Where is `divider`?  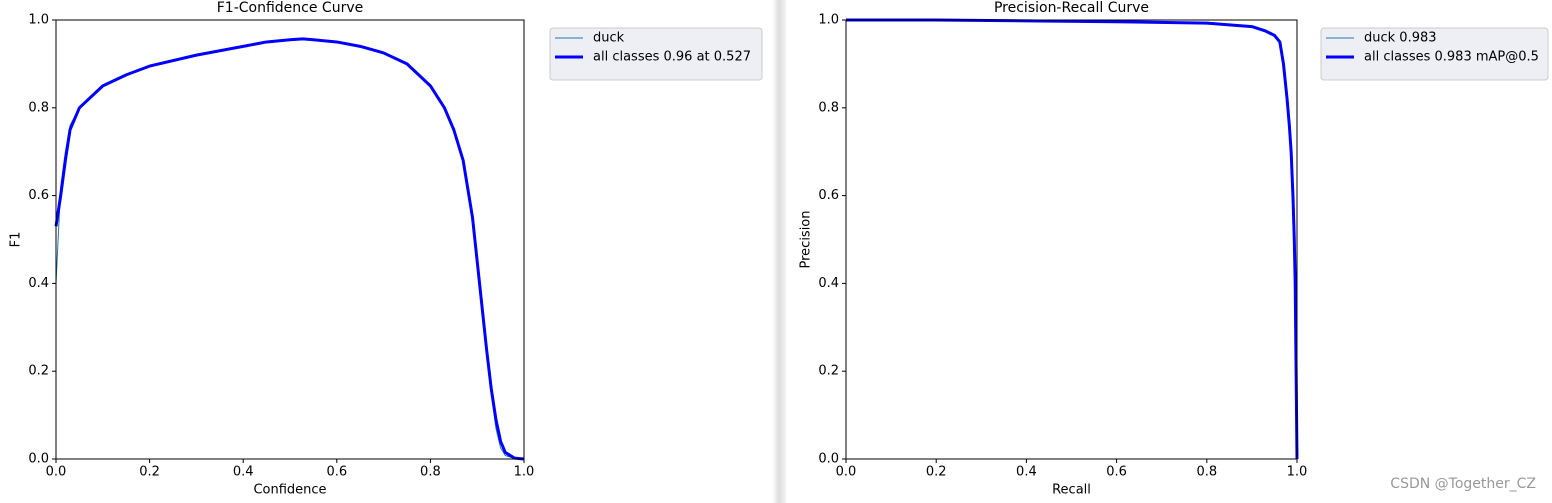
divider is located at coordinates (779, 251).